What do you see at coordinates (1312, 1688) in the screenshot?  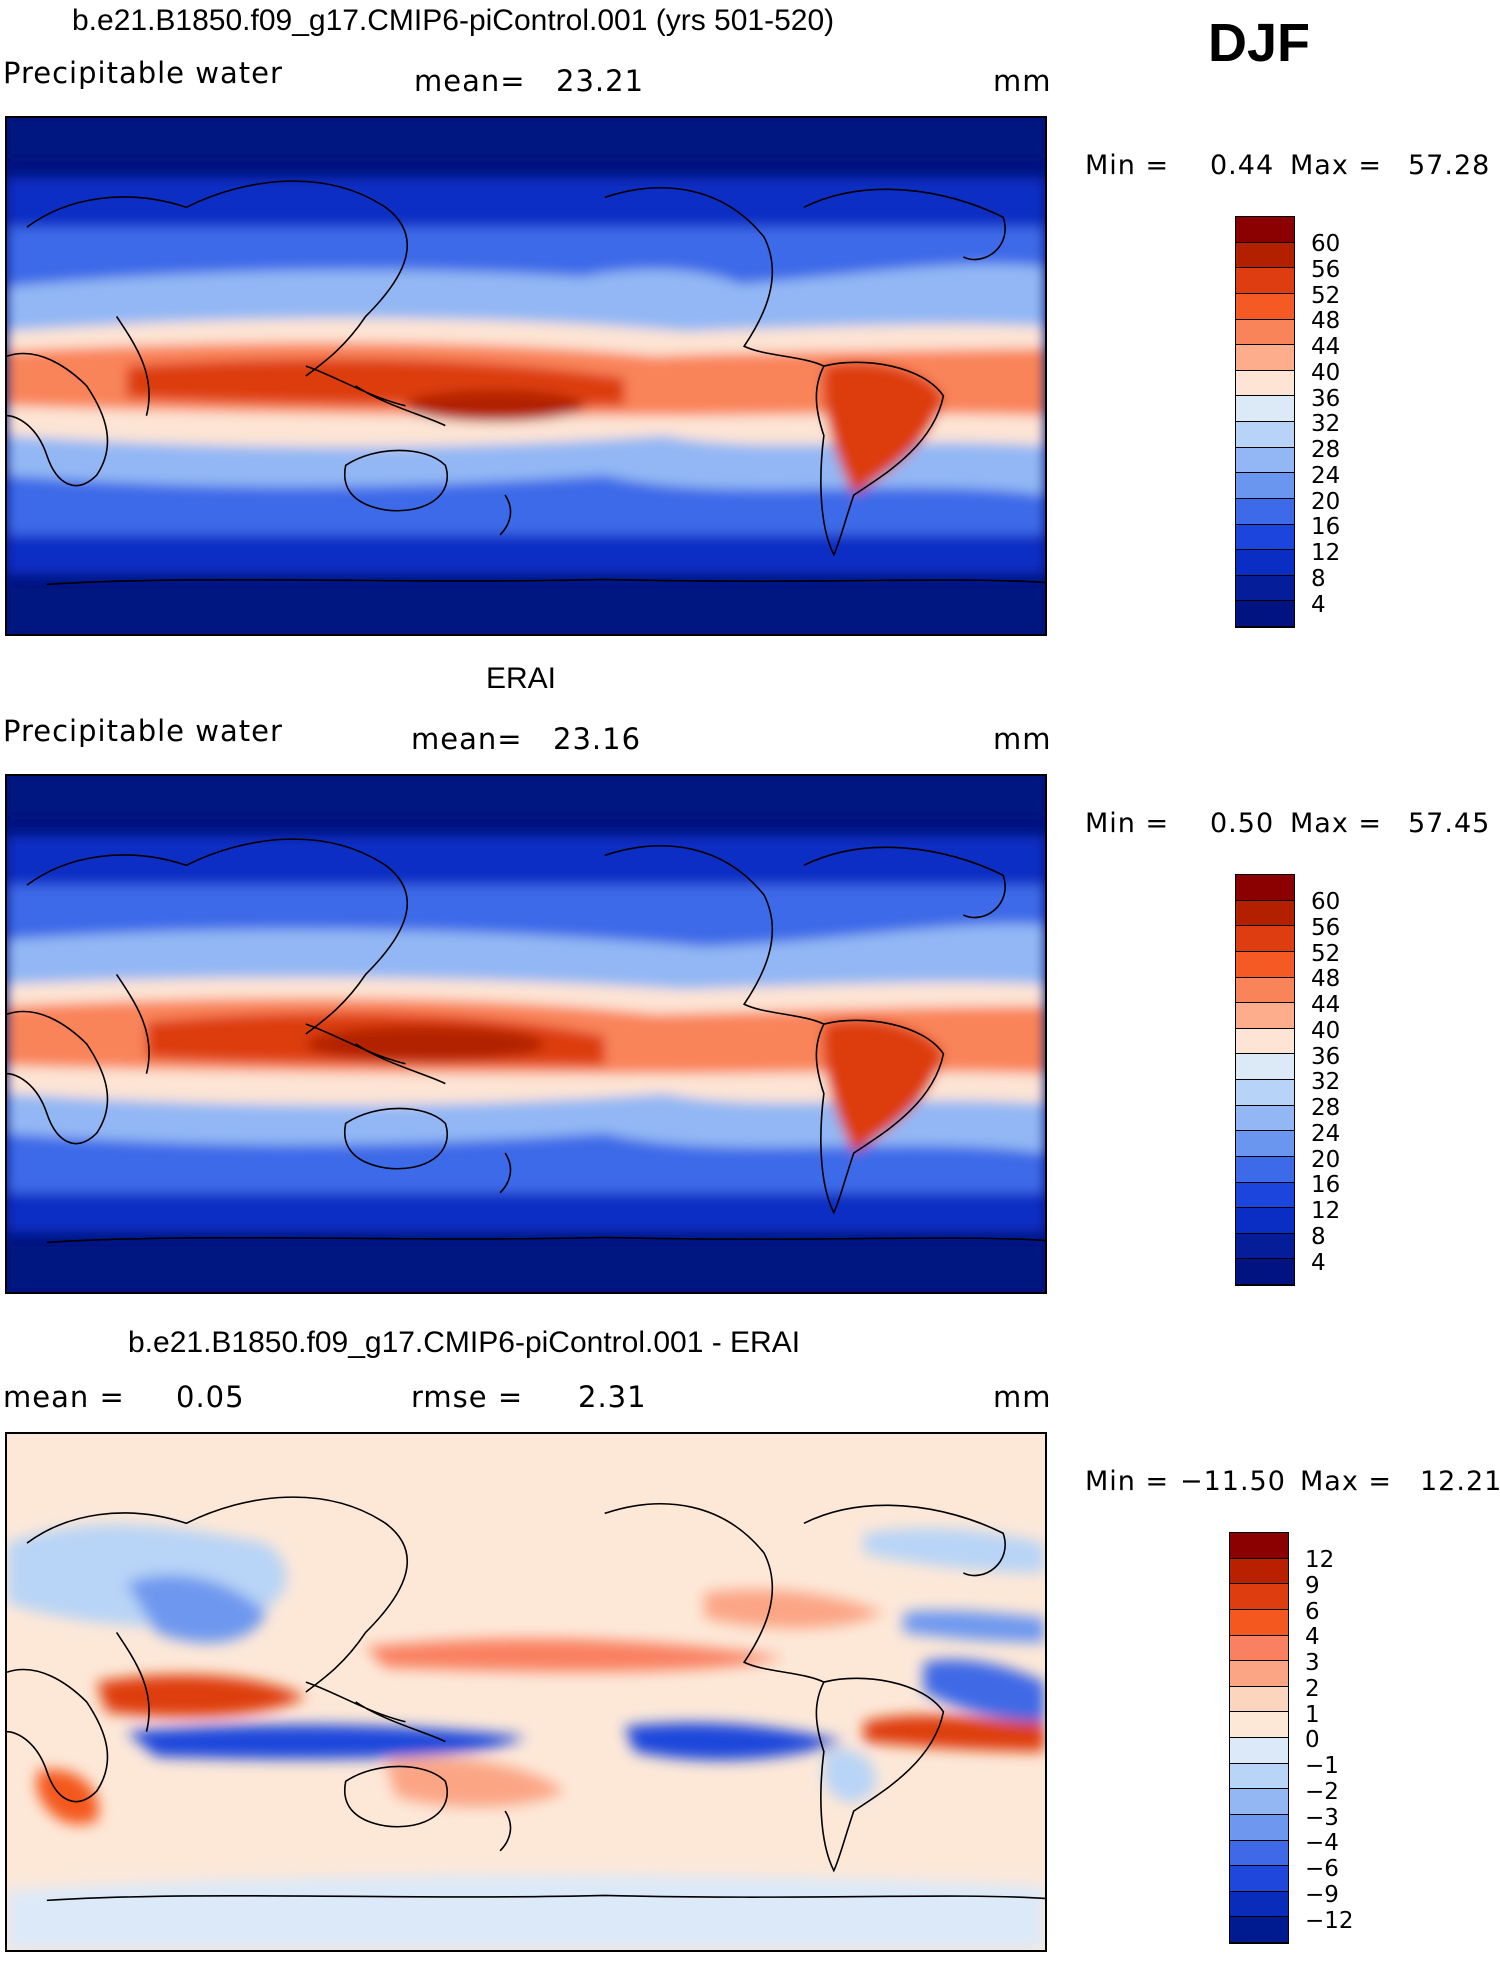 I see `colorbar-tick-label: 2` at bounding box center [1312, 1688].